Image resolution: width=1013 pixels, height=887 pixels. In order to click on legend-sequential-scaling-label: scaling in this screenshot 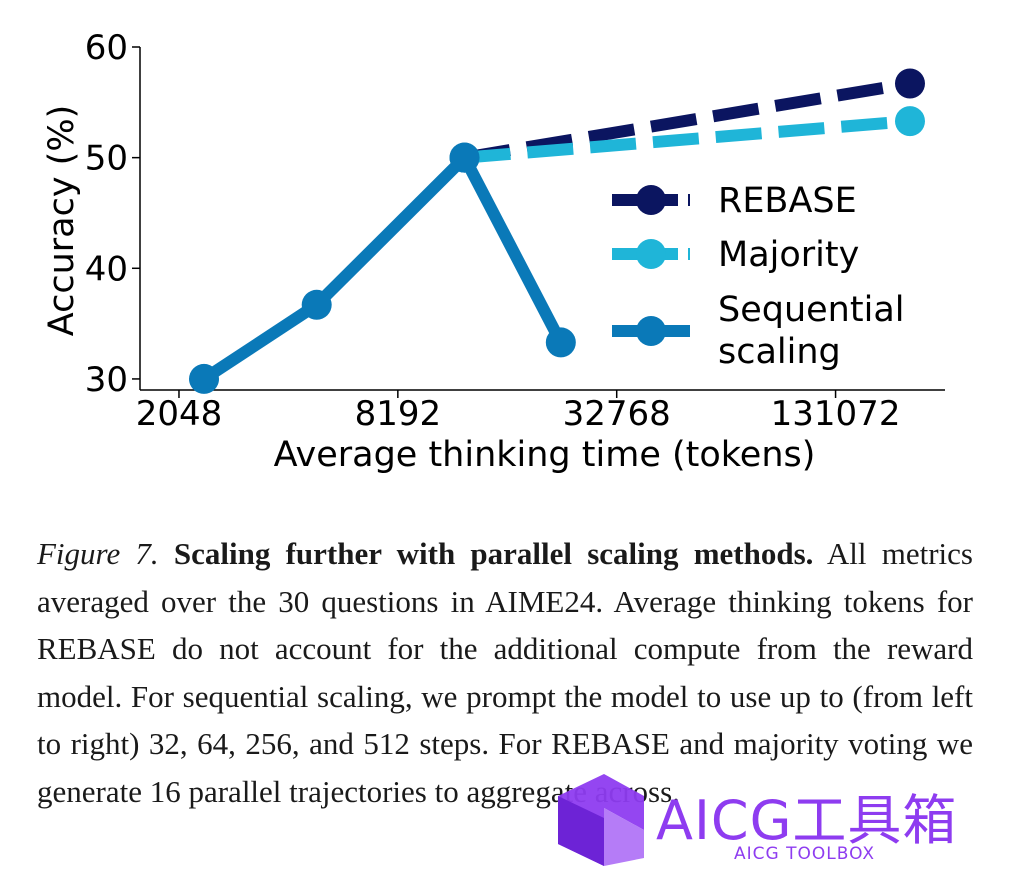, I will do `click(779, 352)`.